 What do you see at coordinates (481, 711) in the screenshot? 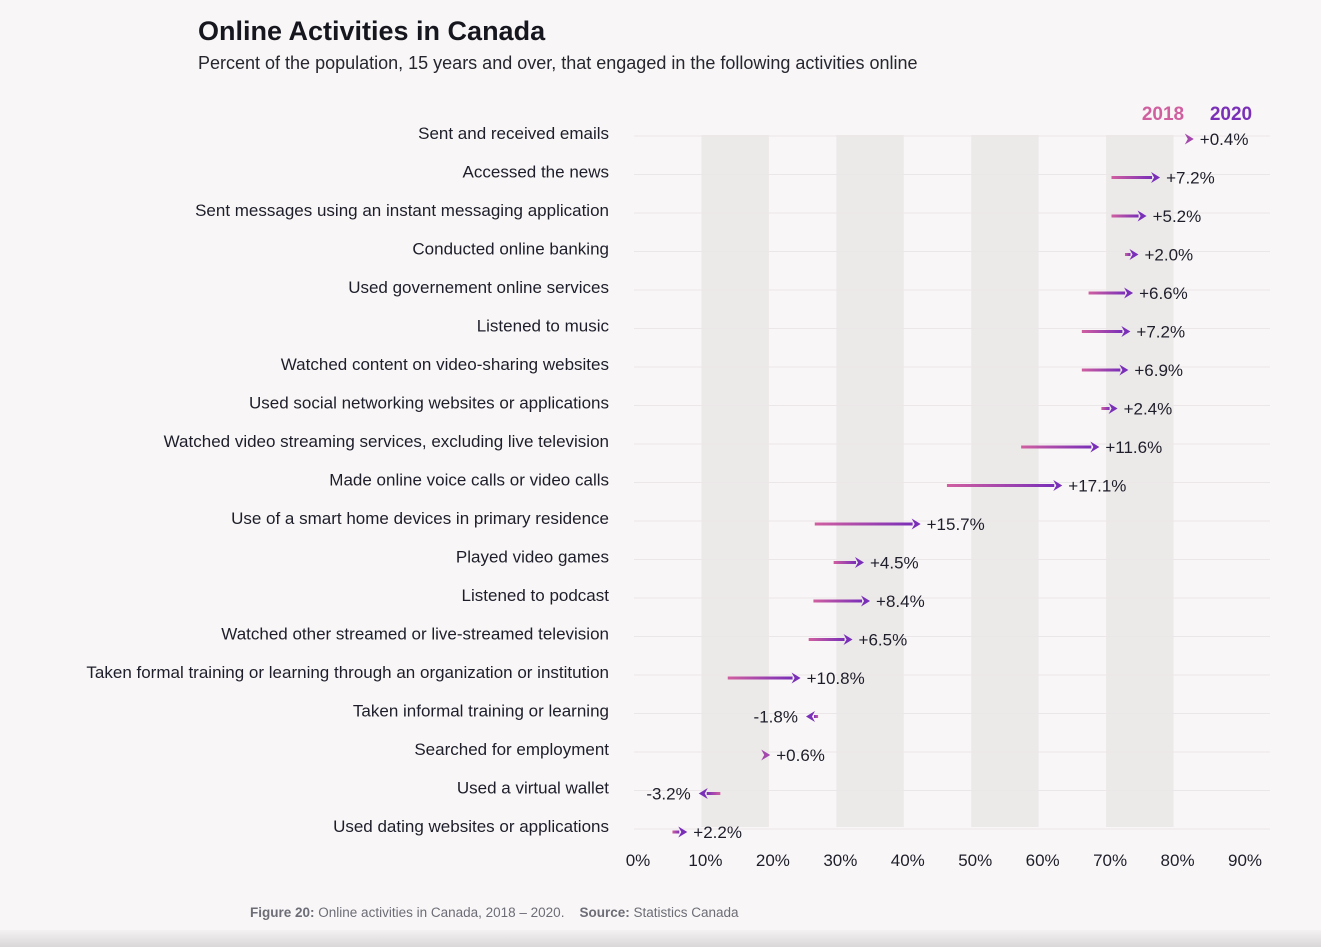
I see `row-label: Taken informal training or learning` at bounding box center [481, 711].